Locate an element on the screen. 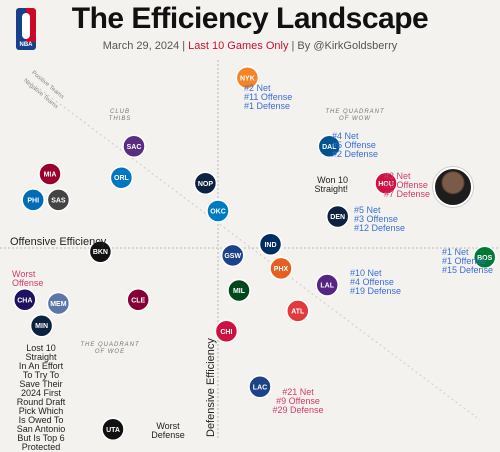  team-logo-label-min: MIN is located at coordinates (41, 326).